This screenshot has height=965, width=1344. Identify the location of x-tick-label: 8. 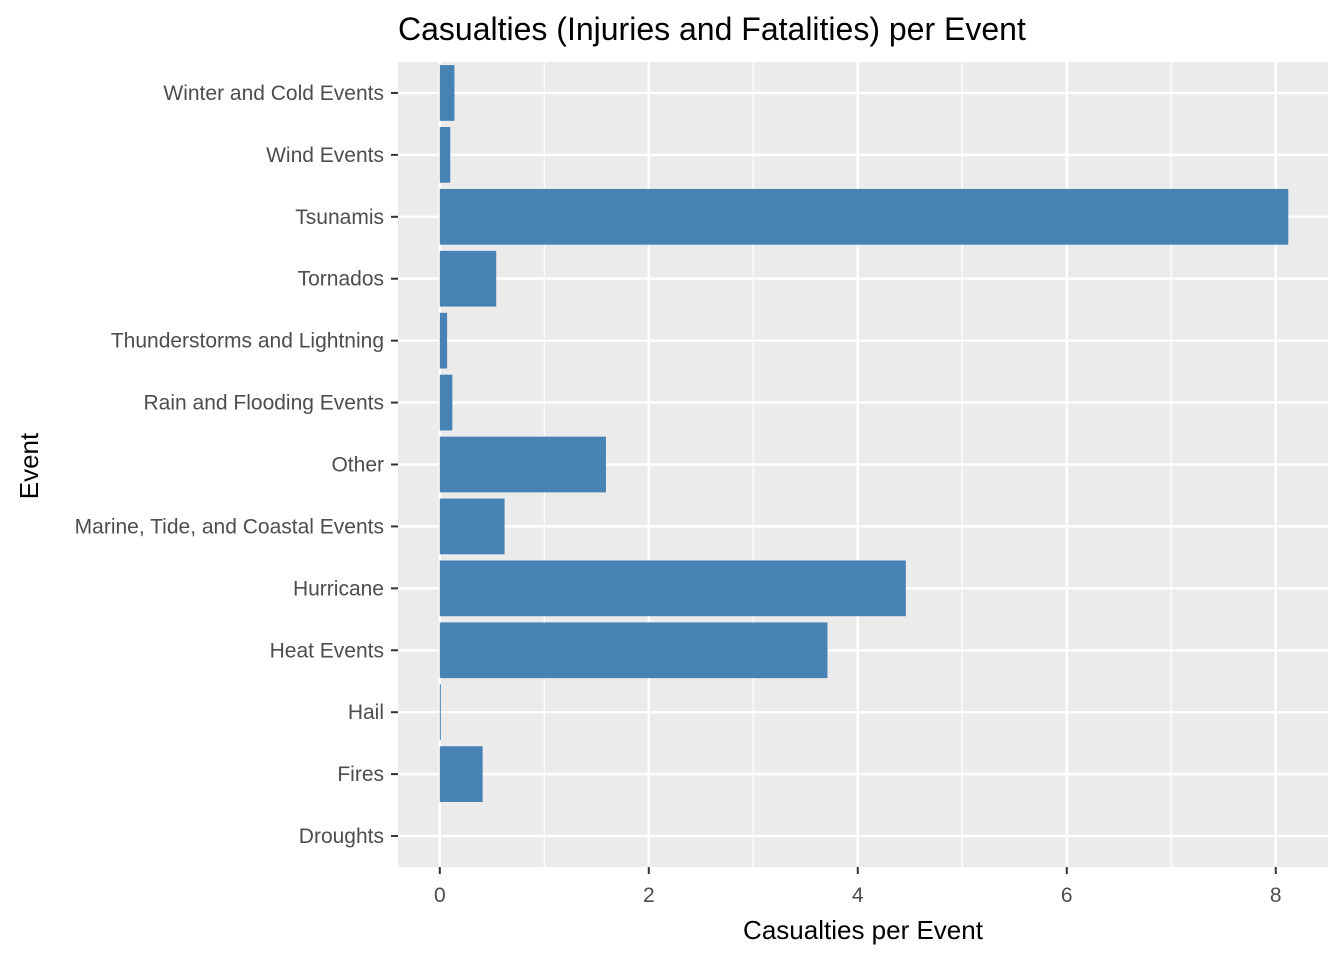
(1276, 895).